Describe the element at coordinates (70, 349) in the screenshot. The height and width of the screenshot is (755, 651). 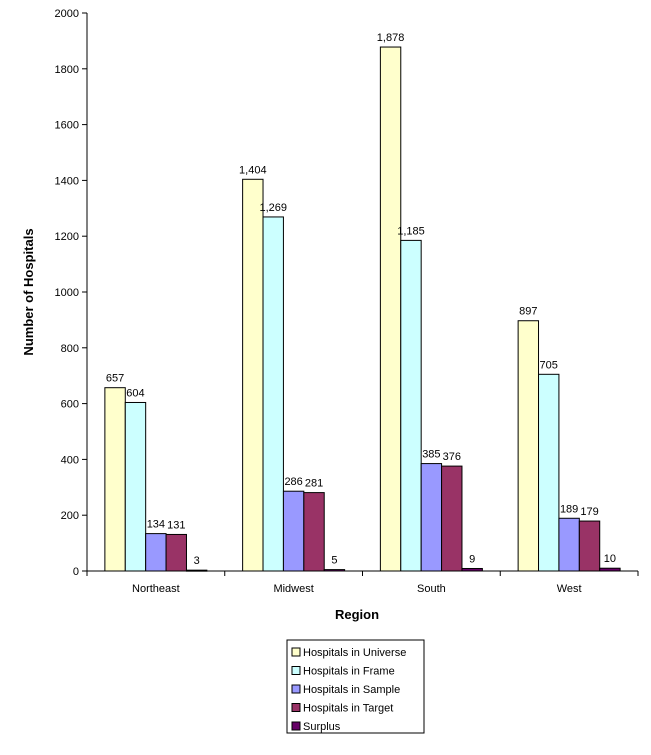
I see `y-tick-label: 800` at that location.